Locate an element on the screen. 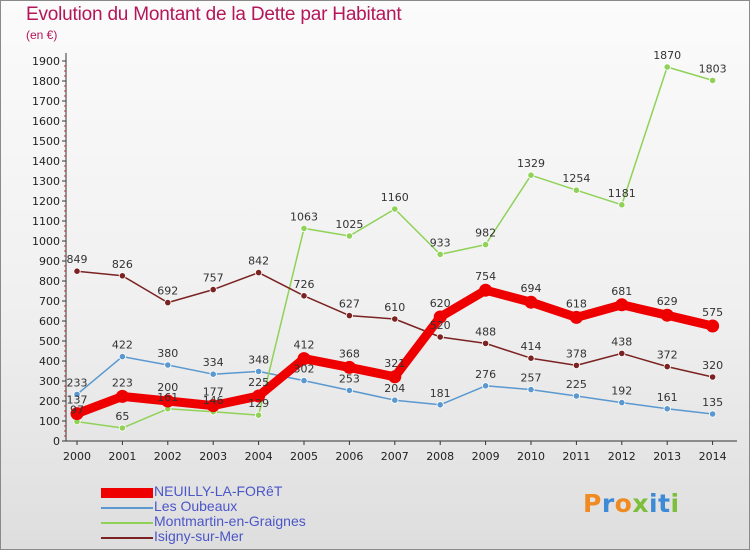 This screenshot has height=550, width=750. data-label: 177 is located at coordinates (213, 392).